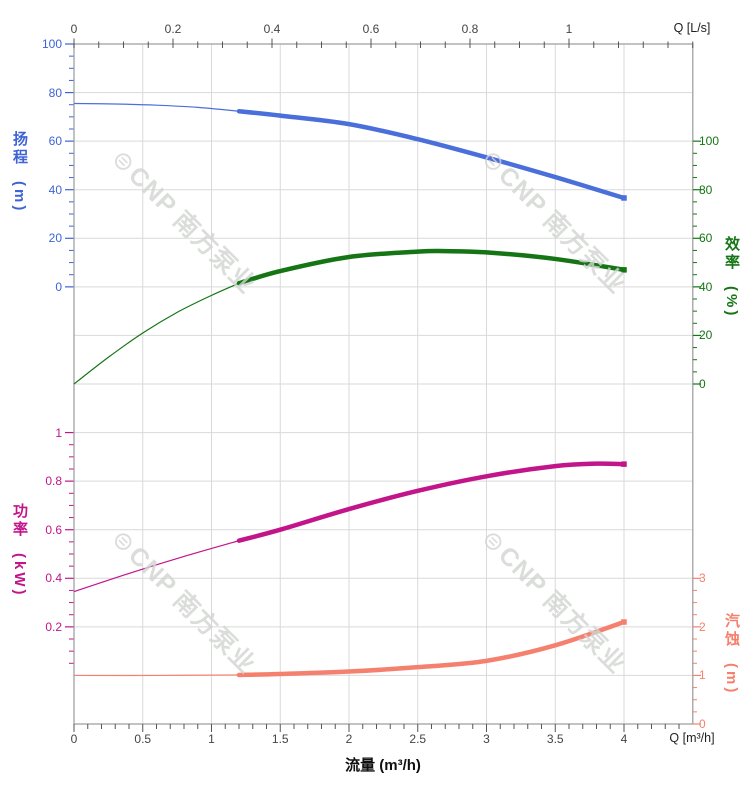 This screenshot has height=797, width=752. What do you see at coordinates (19, 149) in the screenshot?
I see `head-axis-name: 扬程` at bounding box center [19, 149].